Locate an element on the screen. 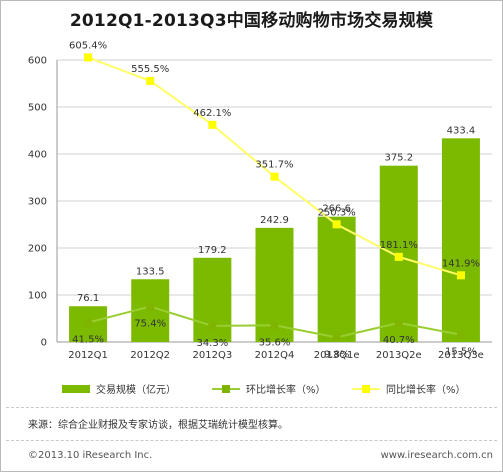 This screenshot has width=503, height=472. qoq-data-label: 9.8% is located at coordinates (336, 354).